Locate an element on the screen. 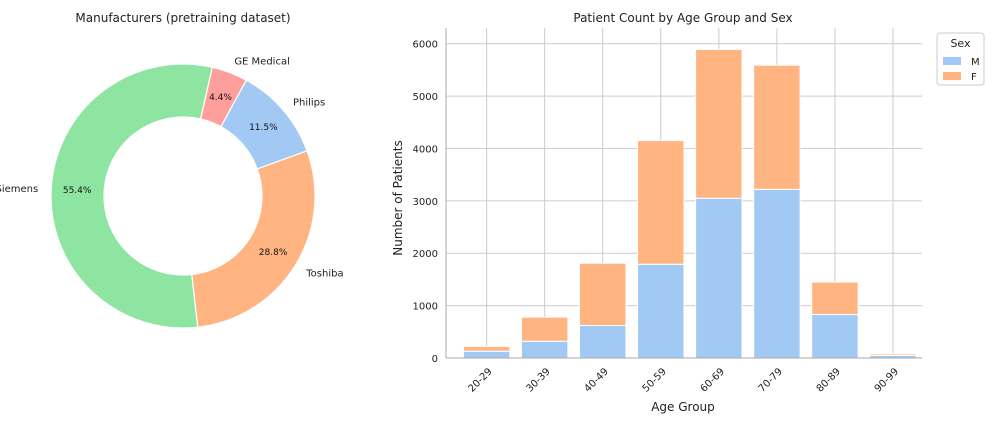 The image size is (997, 427). donut-slice-siemens is located at coordinates (132, 196).